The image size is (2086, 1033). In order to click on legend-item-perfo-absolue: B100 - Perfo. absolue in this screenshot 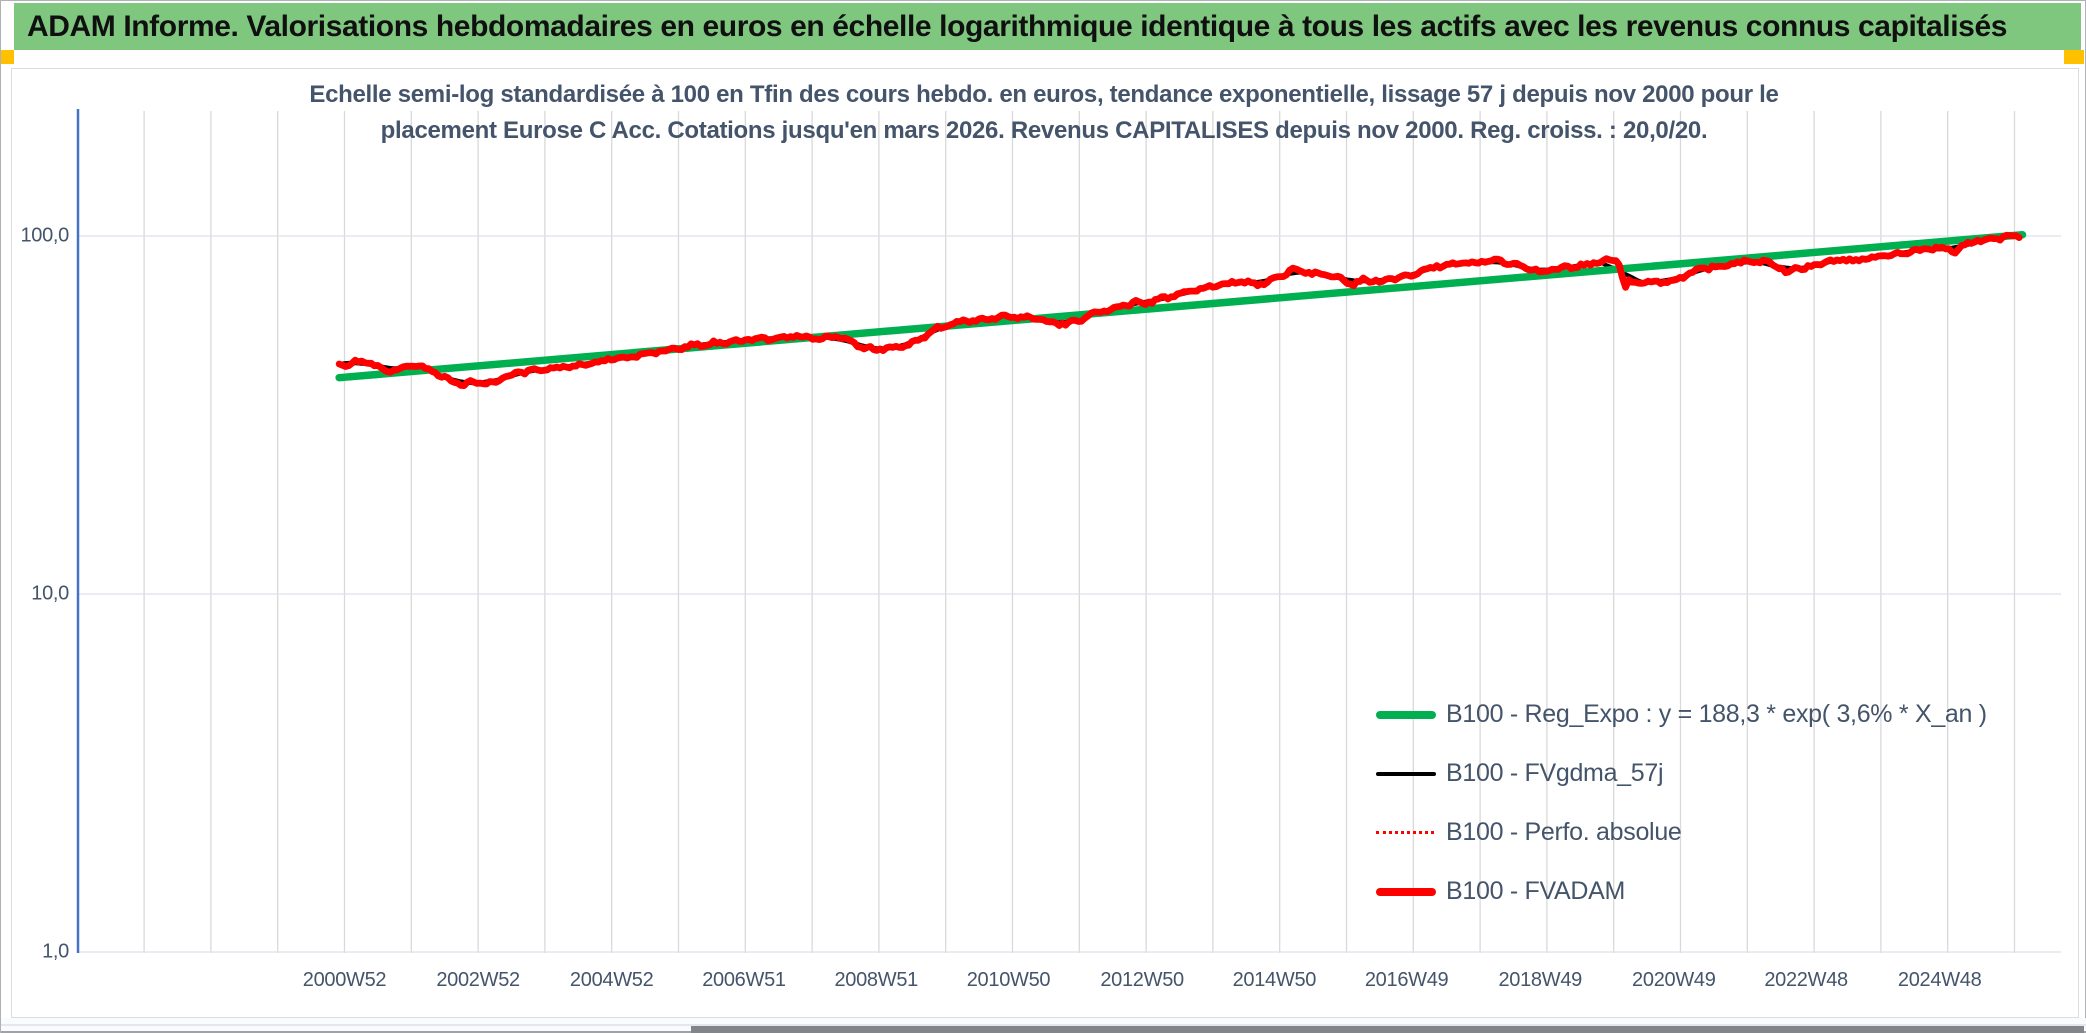, I will do `click(1681, 832)`.